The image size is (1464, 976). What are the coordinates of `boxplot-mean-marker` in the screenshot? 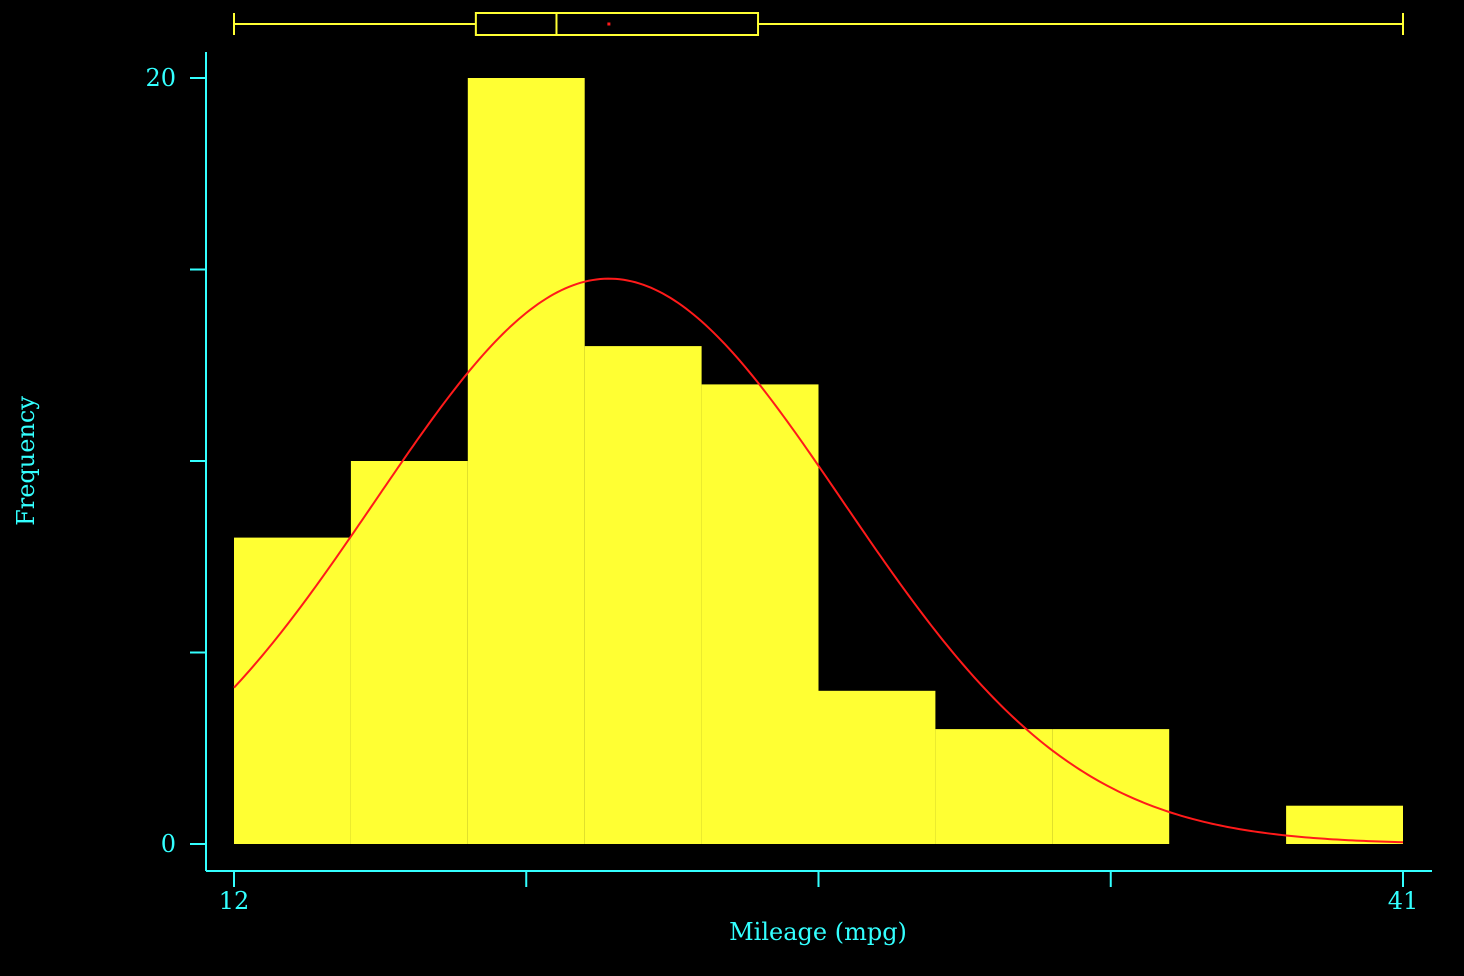 It's located at (609, 24).